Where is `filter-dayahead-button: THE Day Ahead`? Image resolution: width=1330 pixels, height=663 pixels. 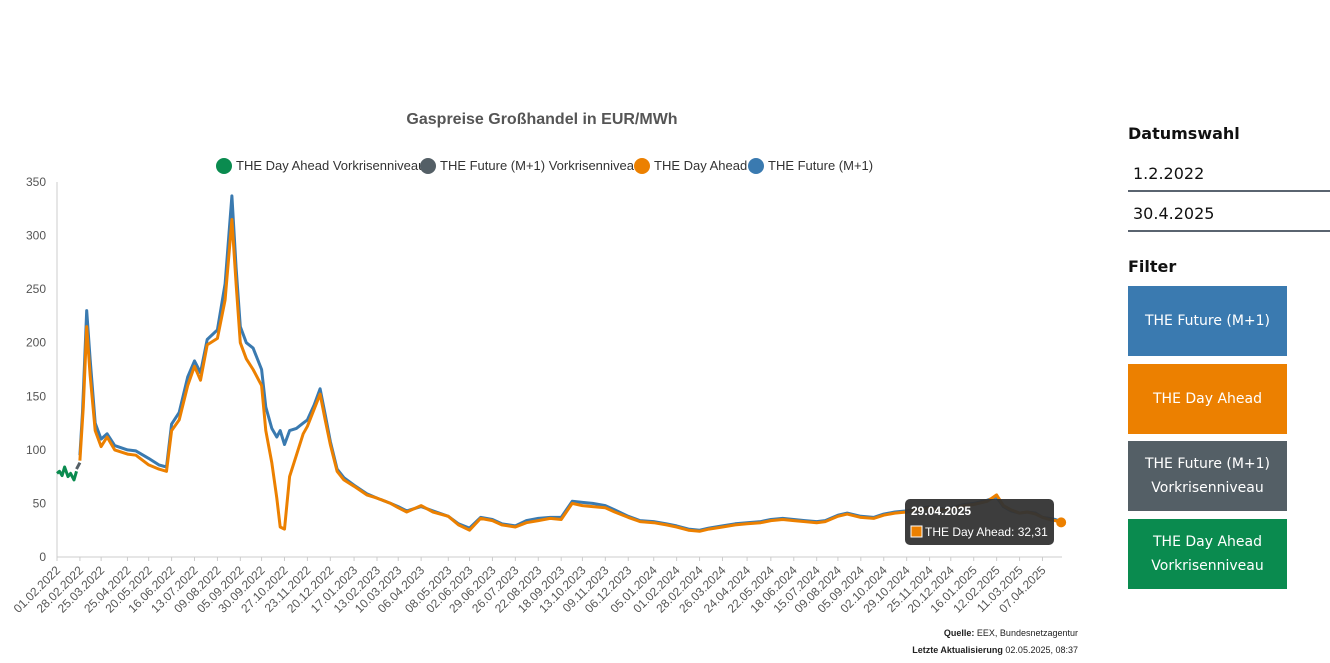 filter-dayahead-button: THE Day Ahead is located at coordinates (1207, 399).